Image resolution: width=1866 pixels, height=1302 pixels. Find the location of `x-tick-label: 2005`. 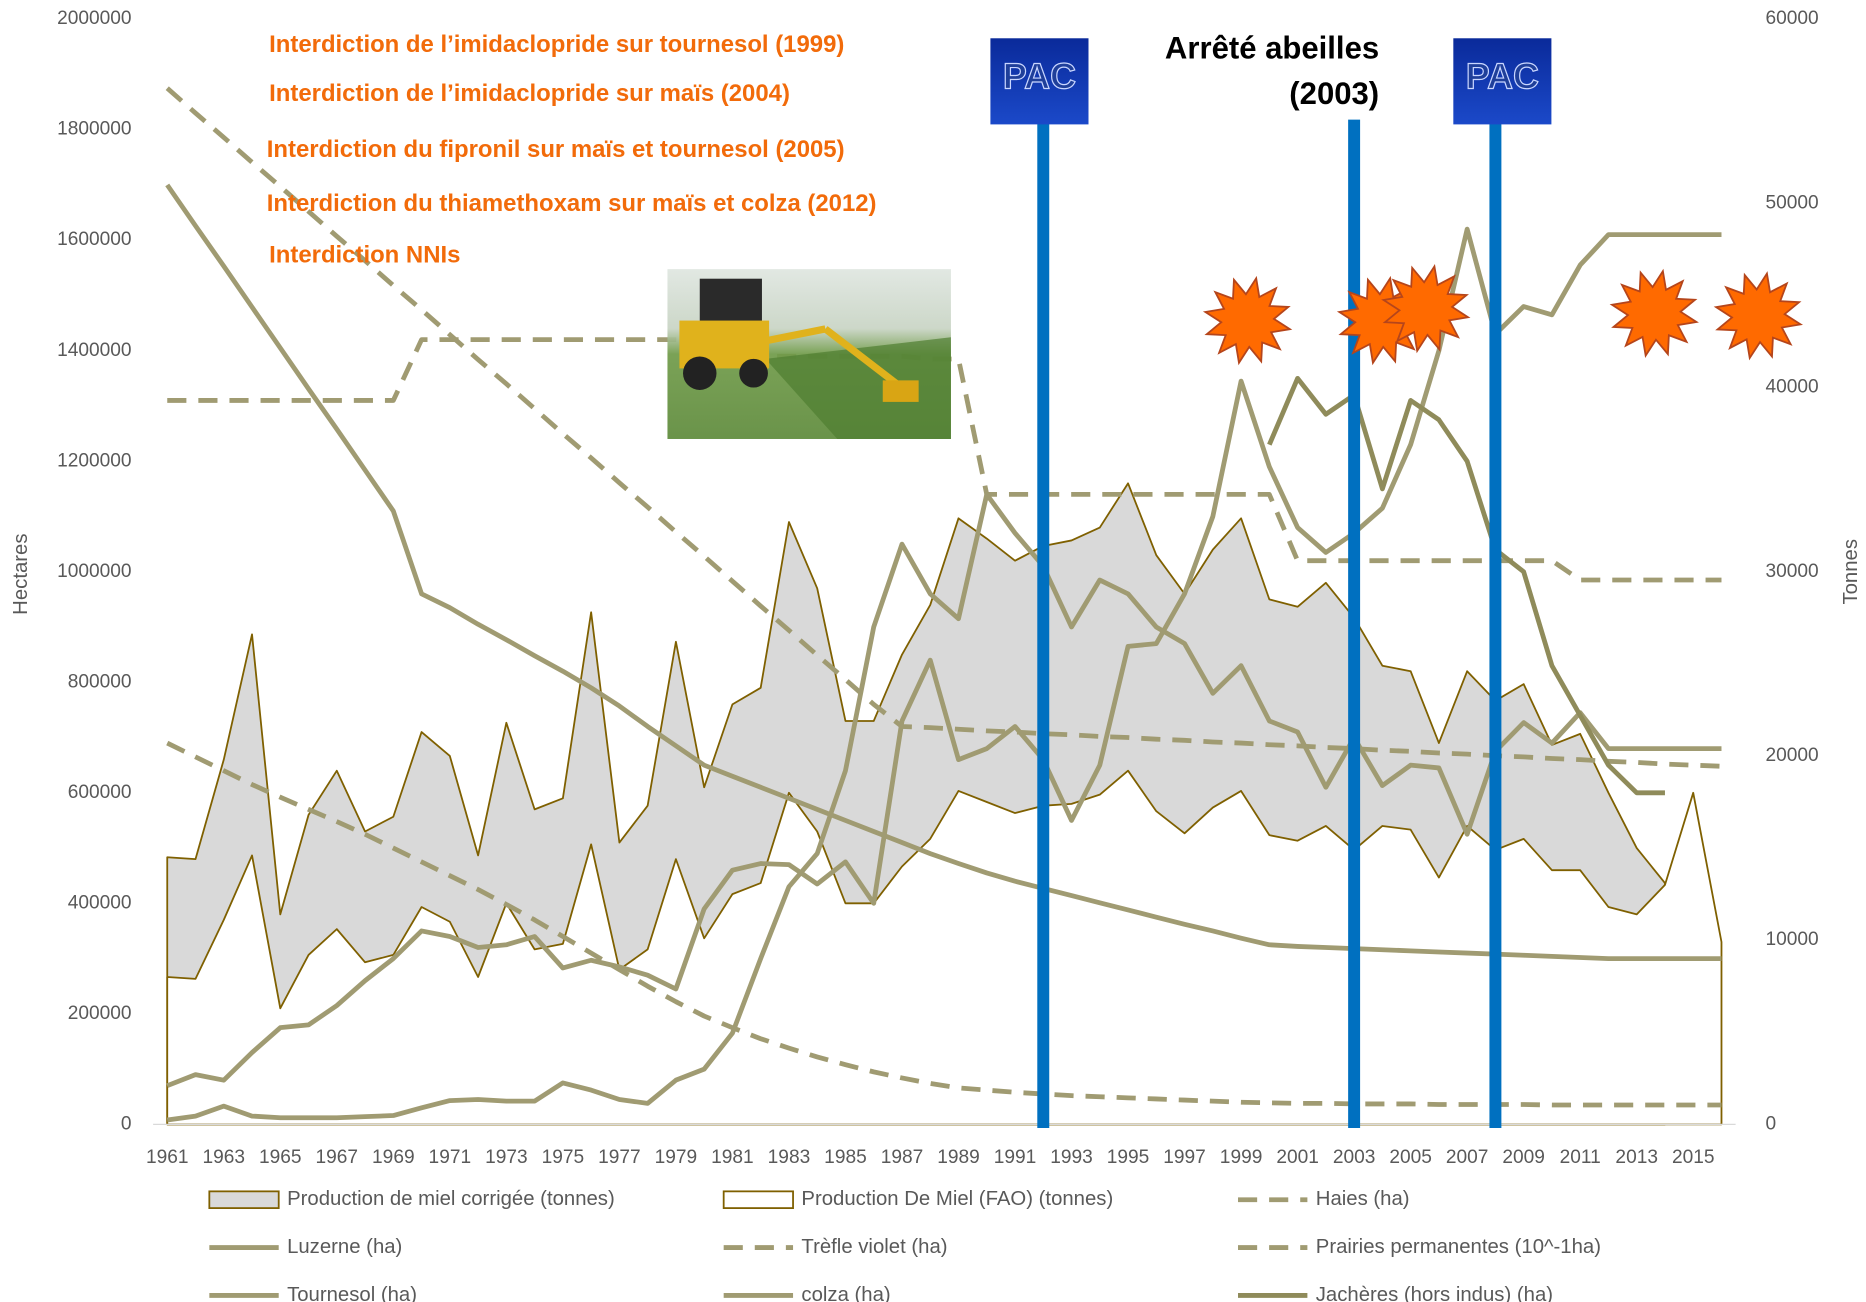

x-tick-label: 2005 is located at coordinates (1410, 1157).